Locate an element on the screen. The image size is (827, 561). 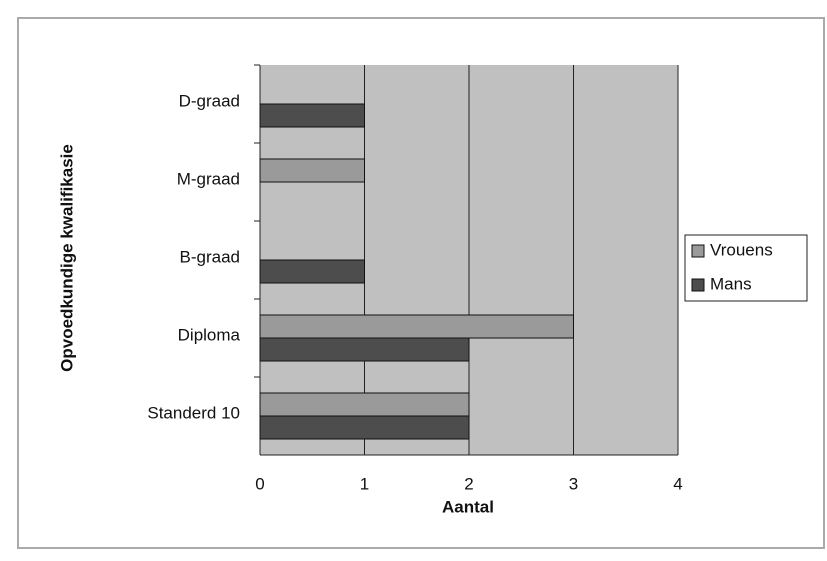
y-tick-label: B-graad is located at coordinates (210, 256).